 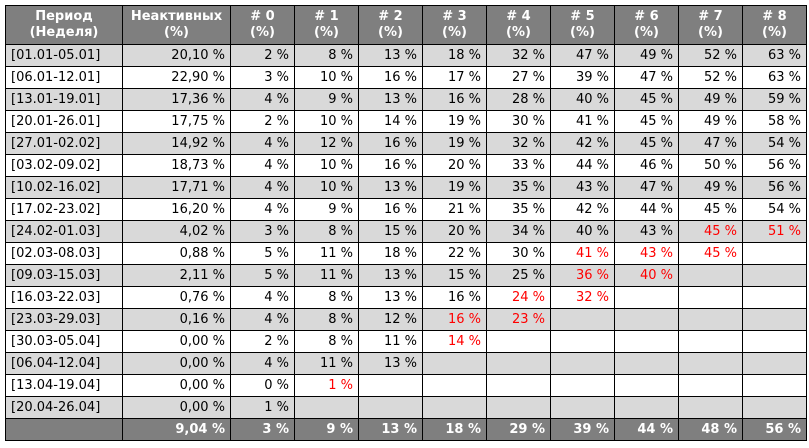 What do you see at coordinates (646, 429) in the screenshot?
I see `totals-week-6-cell: 44 %` at bounding box center [646, 429].